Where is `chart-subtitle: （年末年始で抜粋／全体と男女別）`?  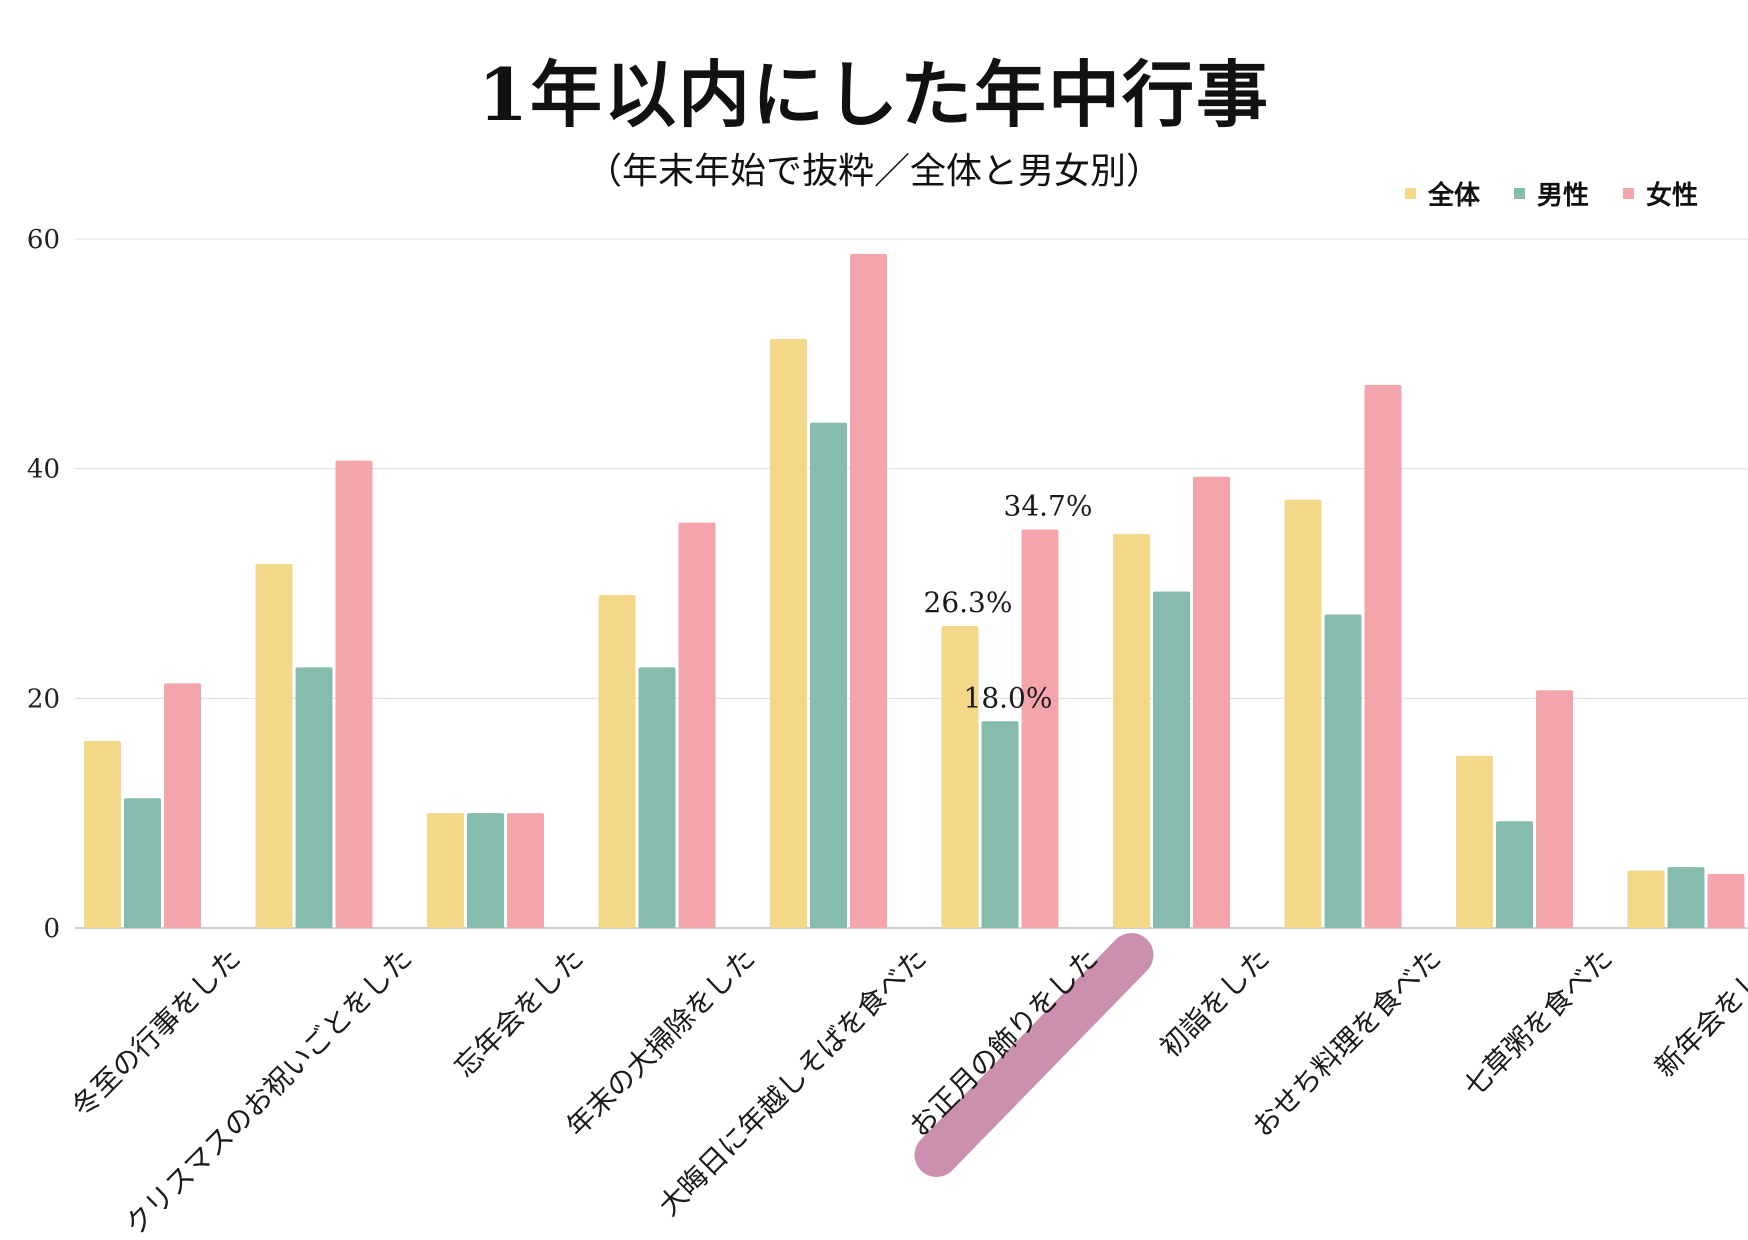
chart-subtitle: （年末年始で抜粋／全体と男女別） is located at coordinates (873, 171).